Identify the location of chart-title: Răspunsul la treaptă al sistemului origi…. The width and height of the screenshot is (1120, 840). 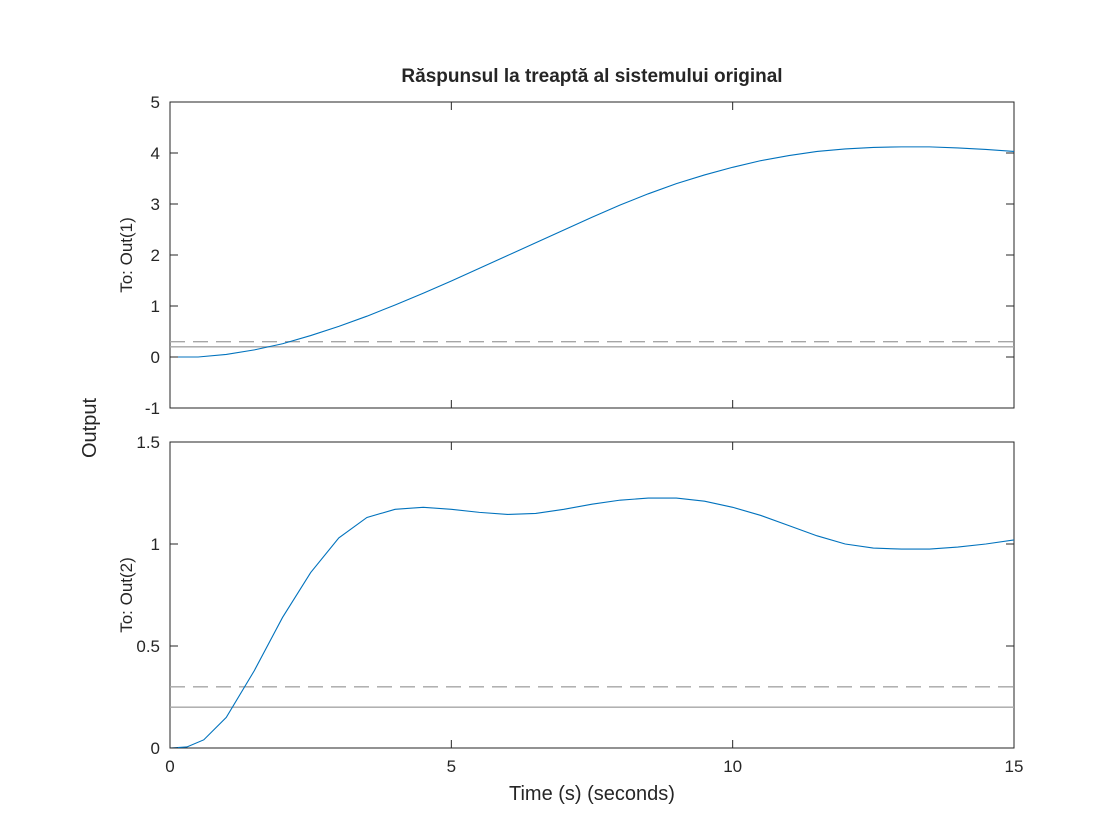
(591, 76).